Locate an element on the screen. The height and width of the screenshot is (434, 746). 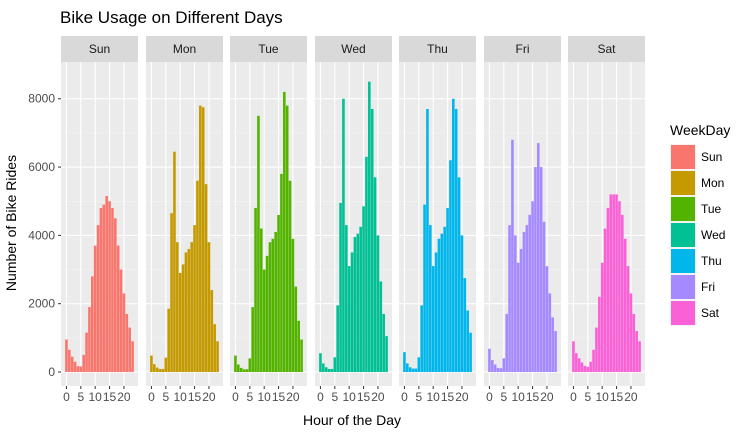
panel-sat: Sat 0 5 10 15 20 is located at coordinates (606, 220).